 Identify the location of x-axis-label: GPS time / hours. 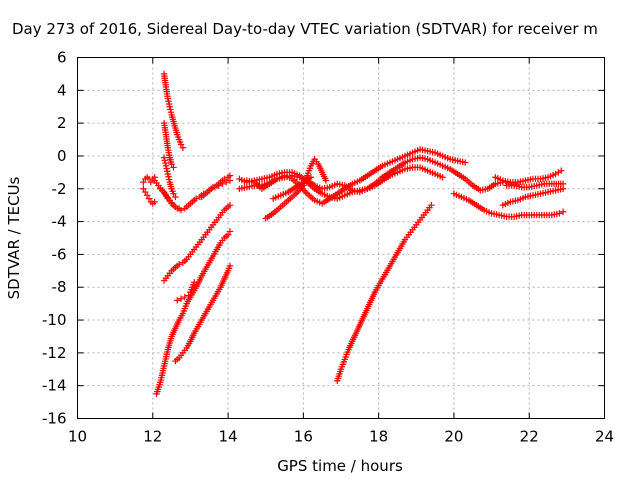
(340, 466).